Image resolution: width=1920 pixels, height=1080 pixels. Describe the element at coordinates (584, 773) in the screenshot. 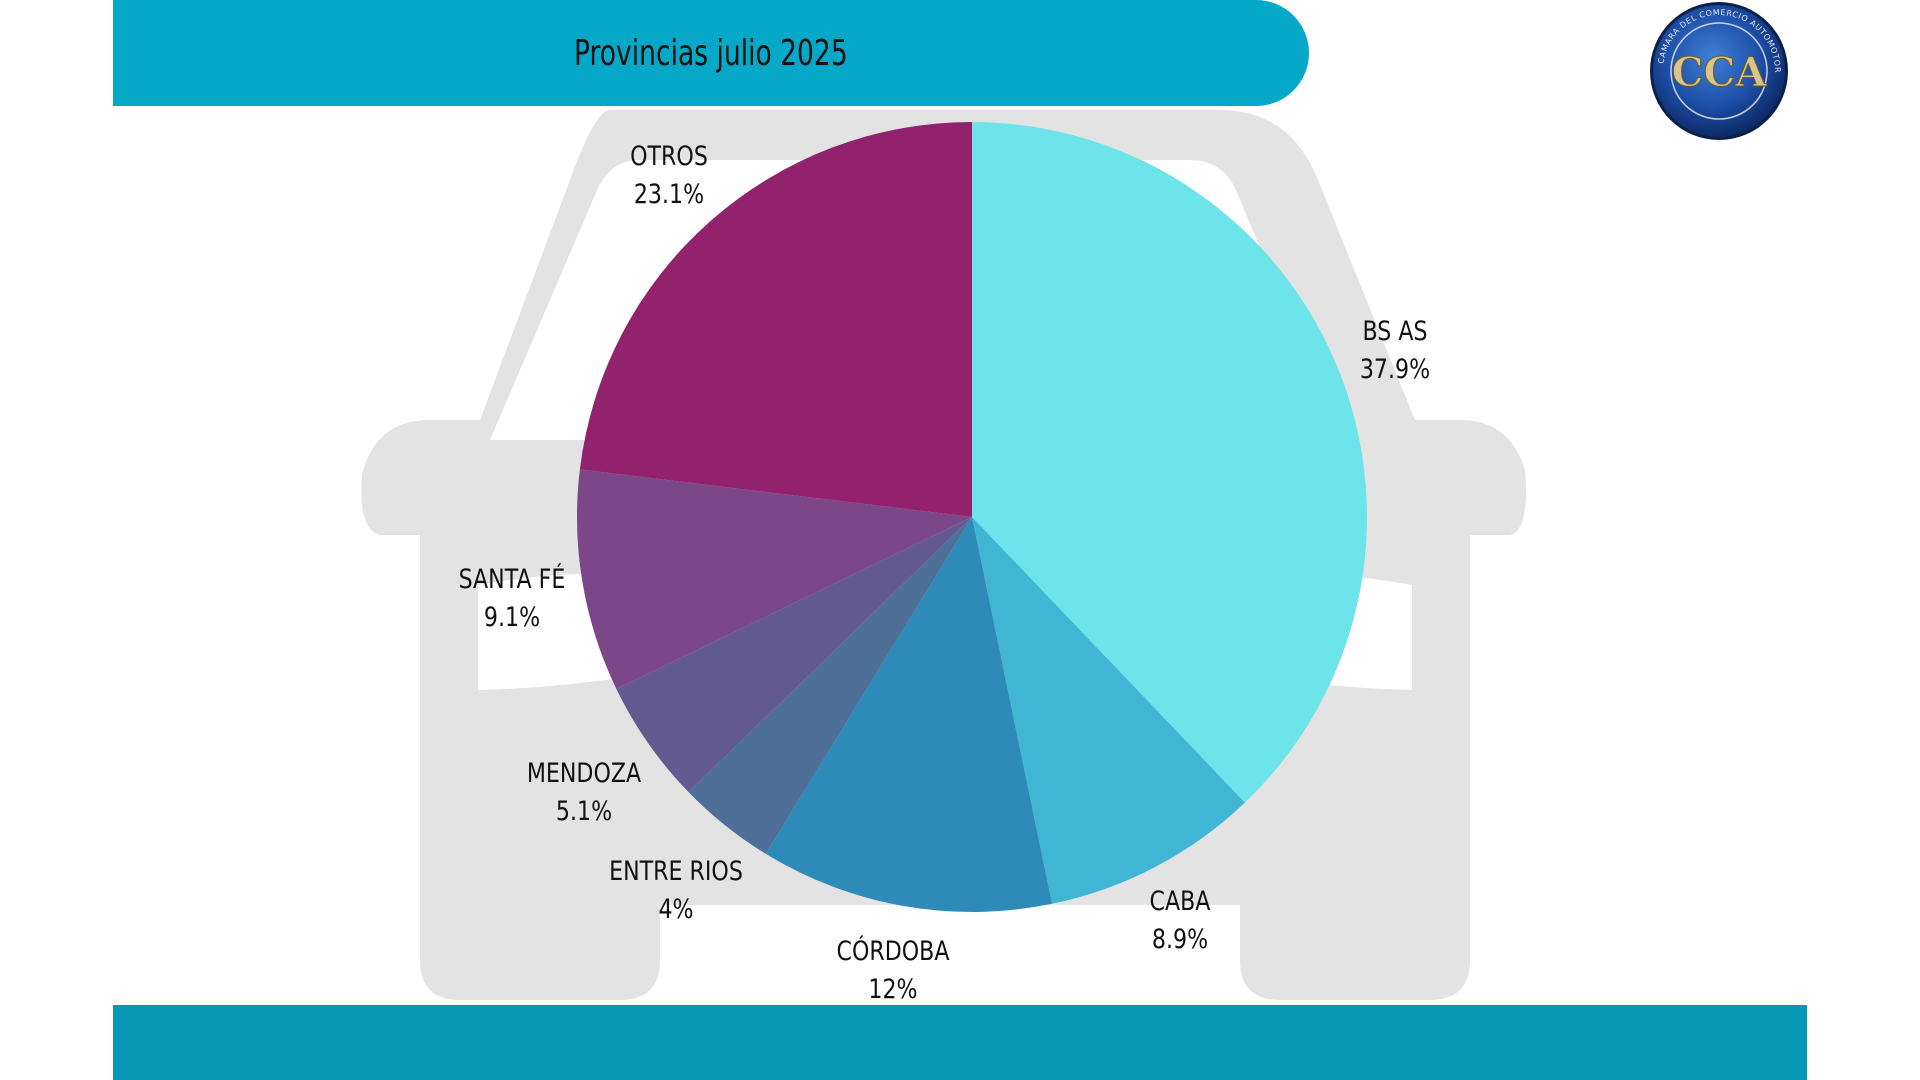

I see `slice-label: MENDOZA` at that location.